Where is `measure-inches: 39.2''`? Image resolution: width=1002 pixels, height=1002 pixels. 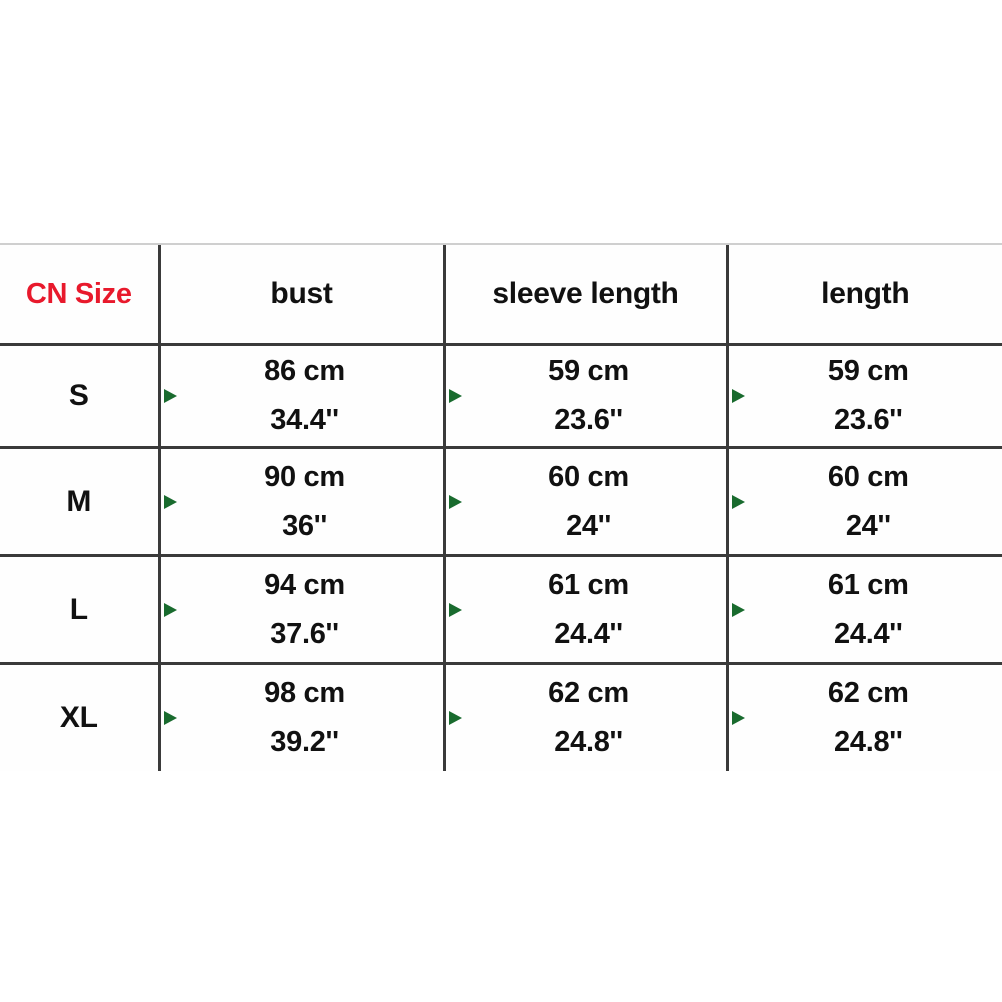
measure-inches: 39.2'' is located at coordinates (304, 742).